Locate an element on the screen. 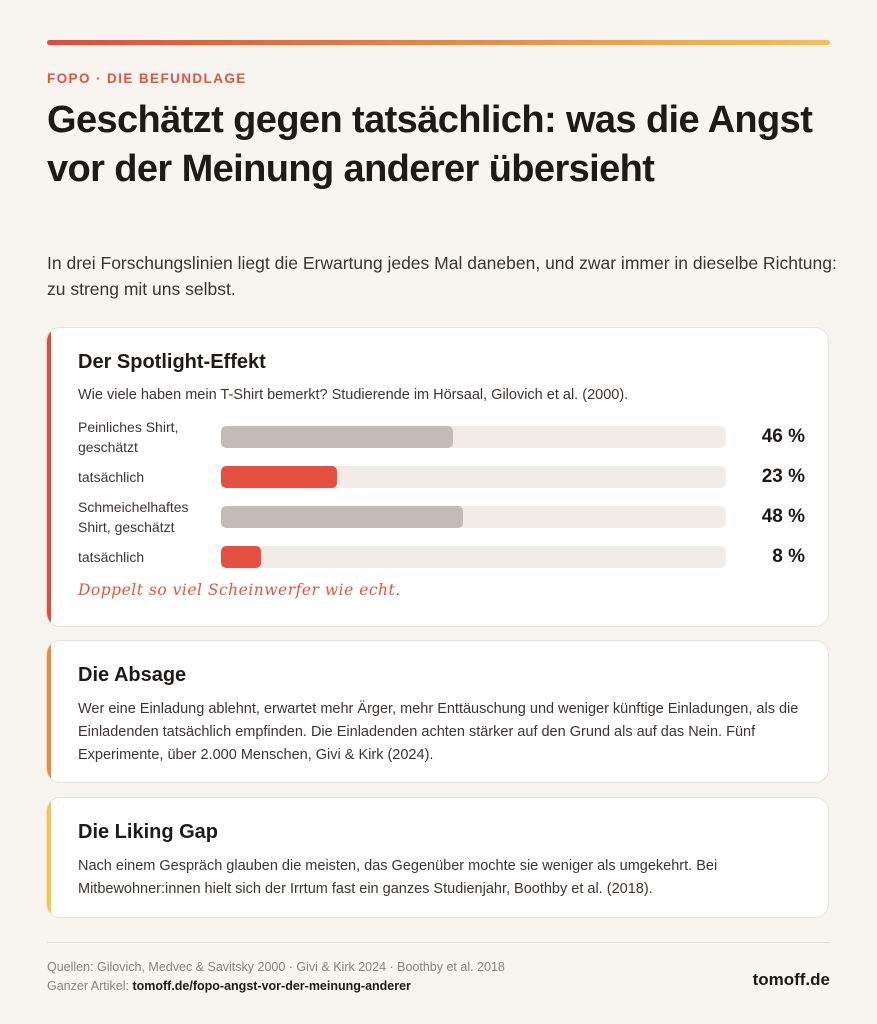 This screenshot has height=1024, width=877. card-title: Die Liking Gap is located at coordinates (148, 832).